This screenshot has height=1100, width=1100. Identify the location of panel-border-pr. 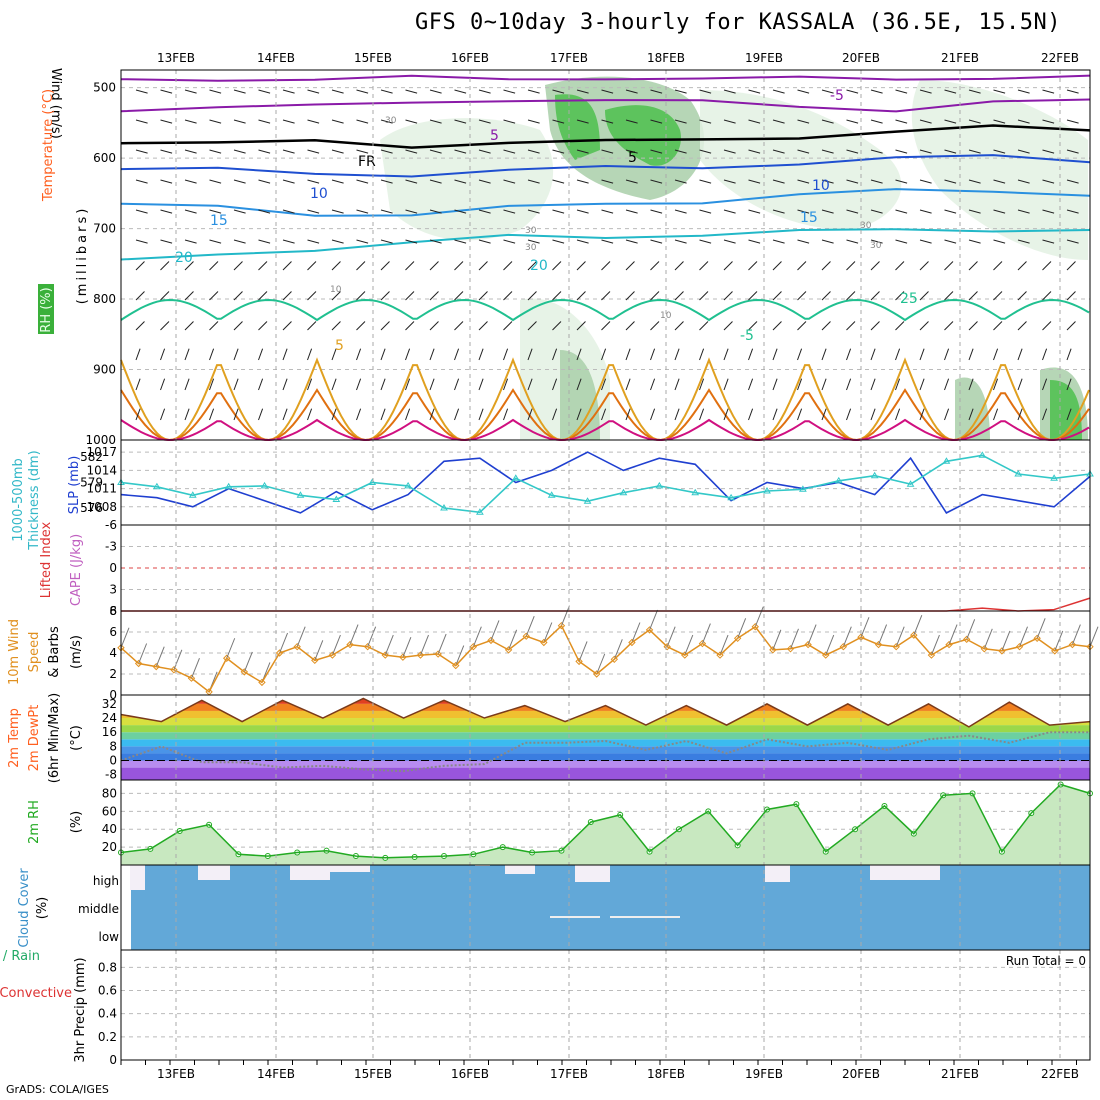
(605, 1005).